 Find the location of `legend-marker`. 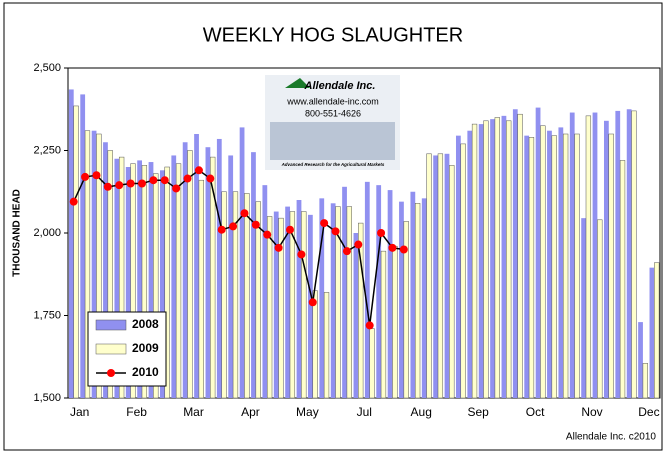

legend-marker is located at coordinates (111, 373).